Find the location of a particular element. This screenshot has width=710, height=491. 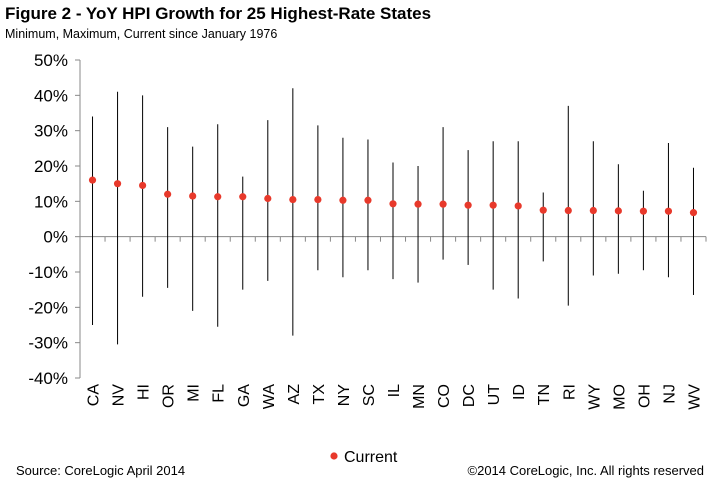

y-tick-label: 0% is located at coordinates (55, 237).